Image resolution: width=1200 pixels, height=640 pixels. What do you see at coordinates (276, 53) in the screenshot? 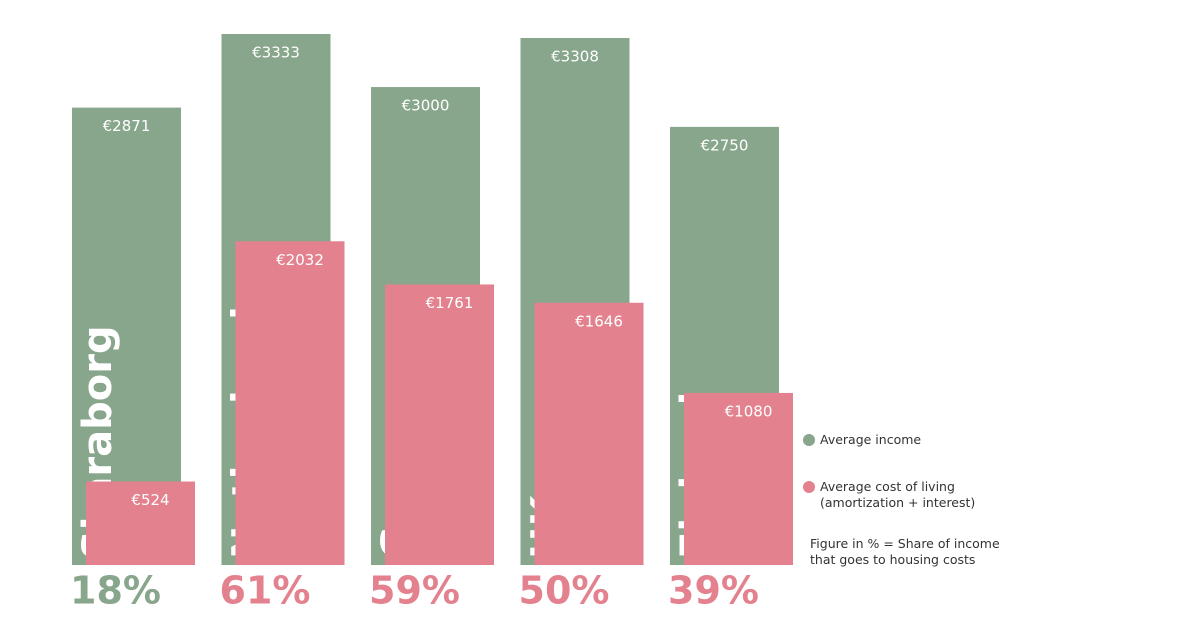
I see `value-label: €3333` at bounding box center [276, 53].